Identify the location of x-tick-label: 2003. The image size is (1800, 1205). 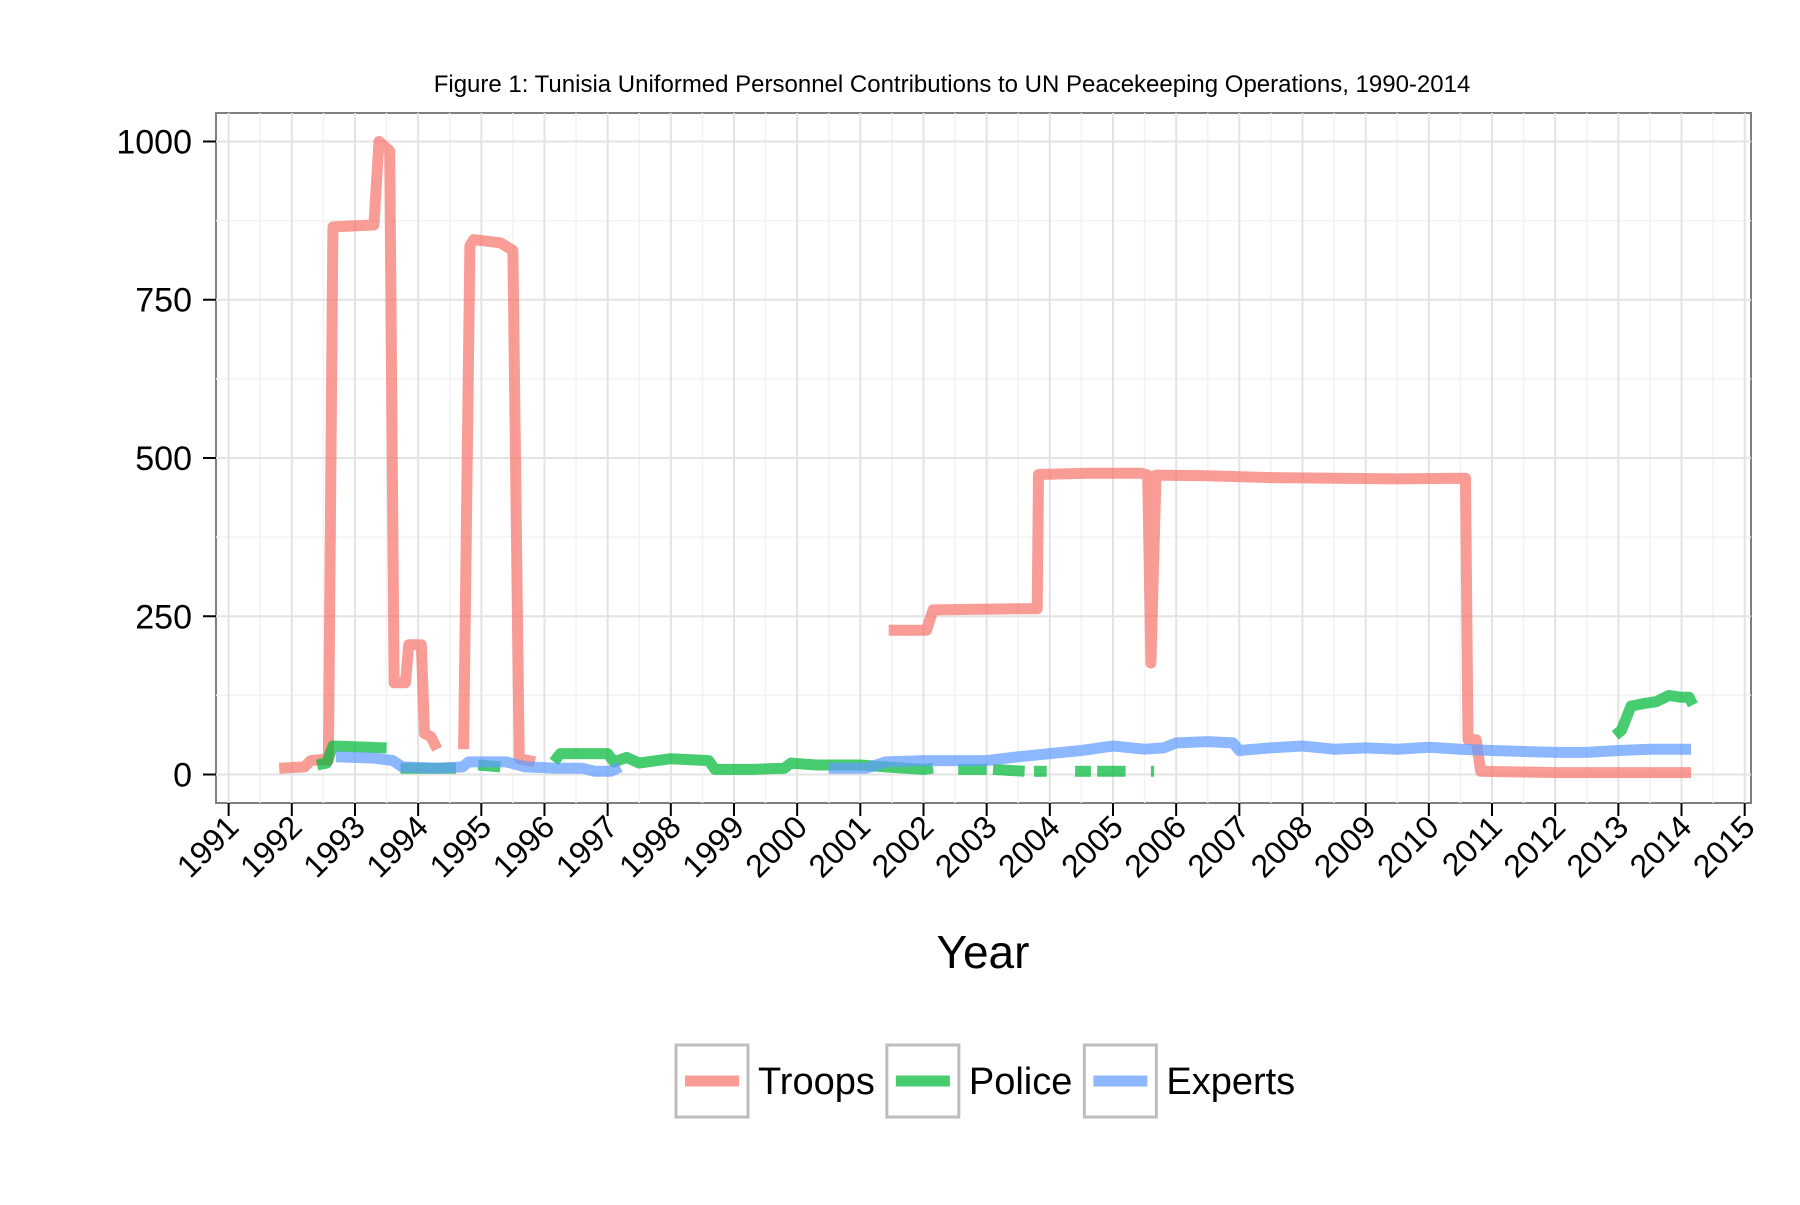
(966, 846).